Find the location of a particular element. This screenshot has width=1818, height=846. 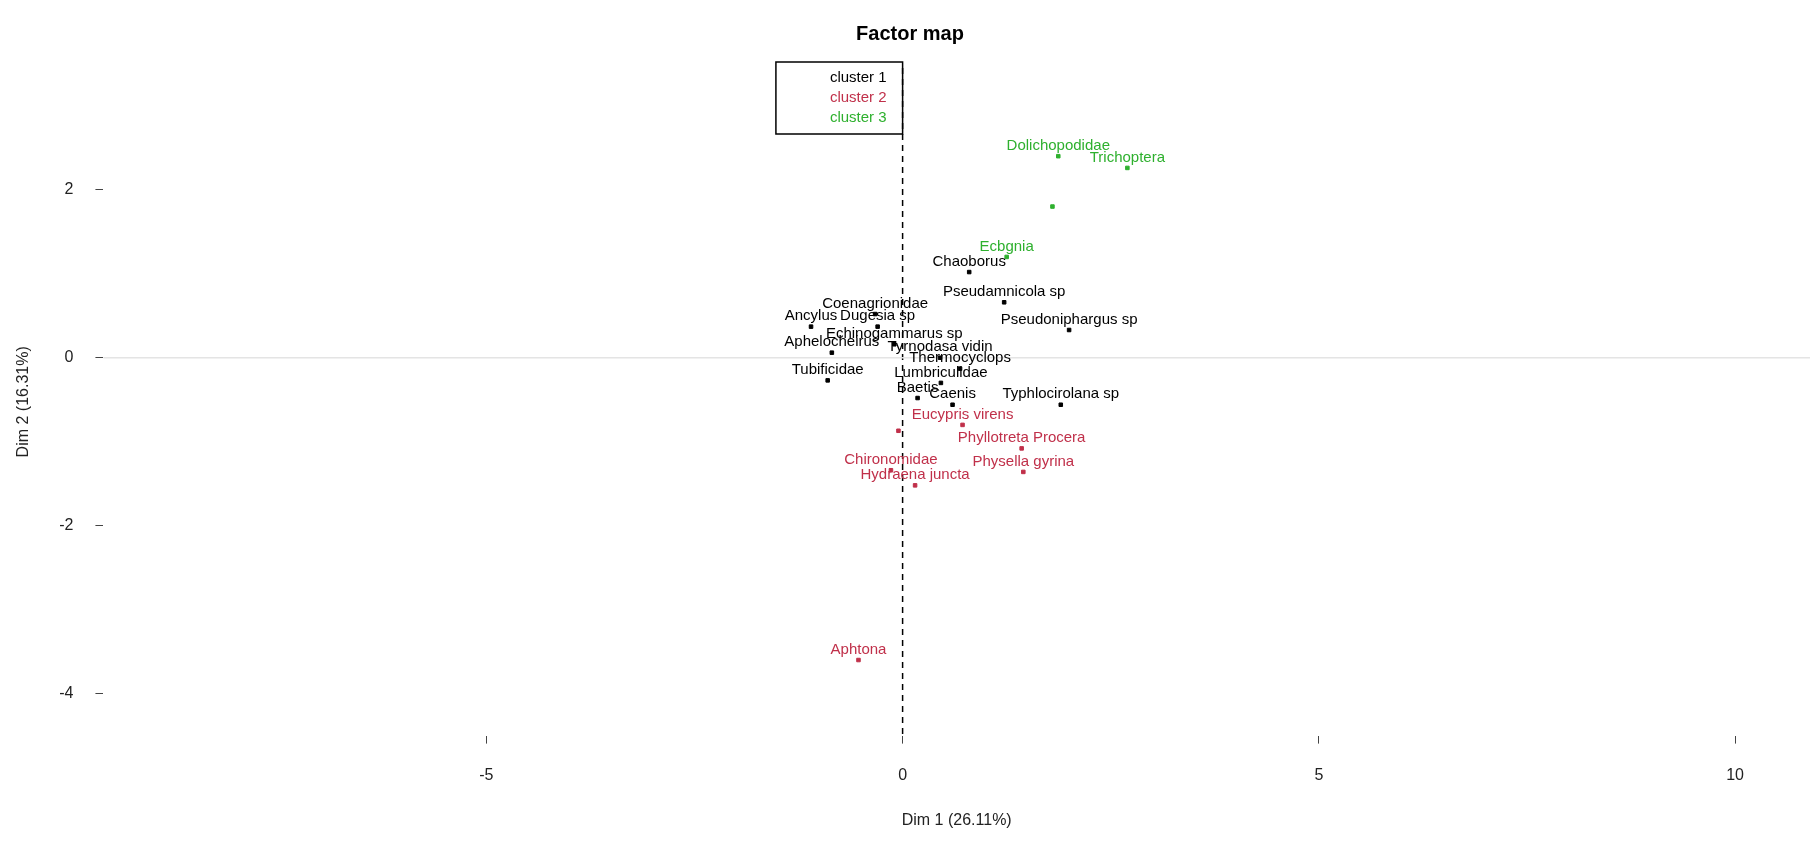

data-label: Phyllotreta Procera is located at coordinates (1022, 437).